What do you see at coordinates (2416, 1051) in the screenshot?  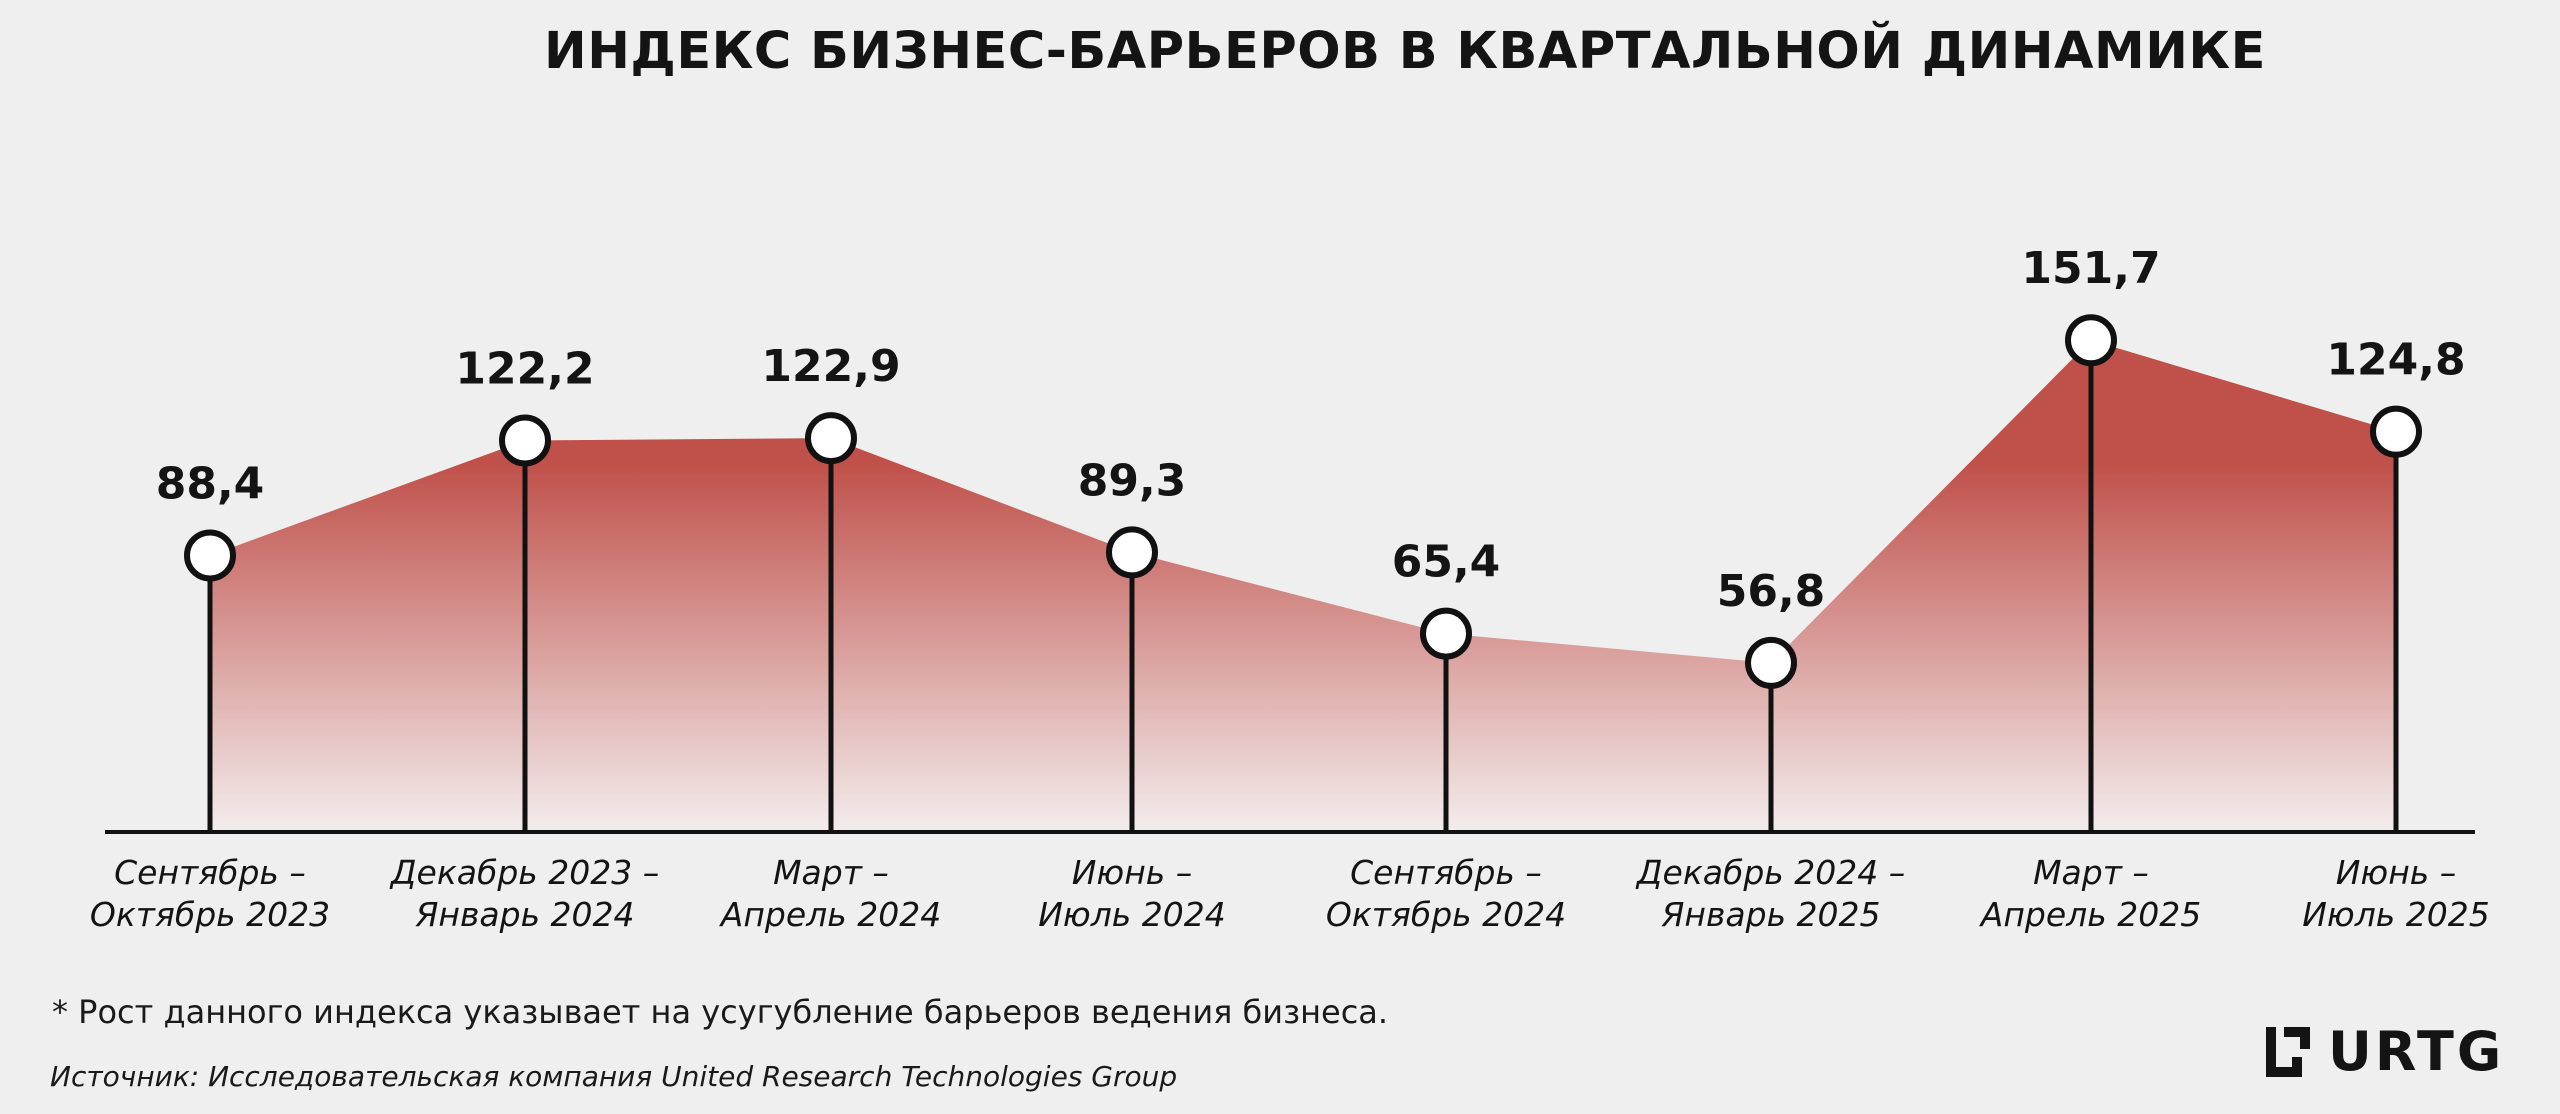 I see `logo-text: URTG` at bounding box center [2416, 1051].